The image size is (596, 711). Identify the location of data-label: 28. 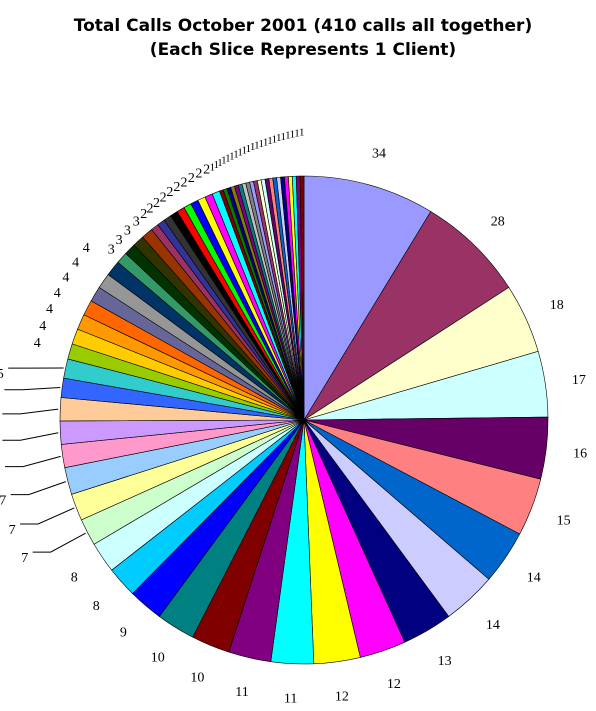
(498, 222).